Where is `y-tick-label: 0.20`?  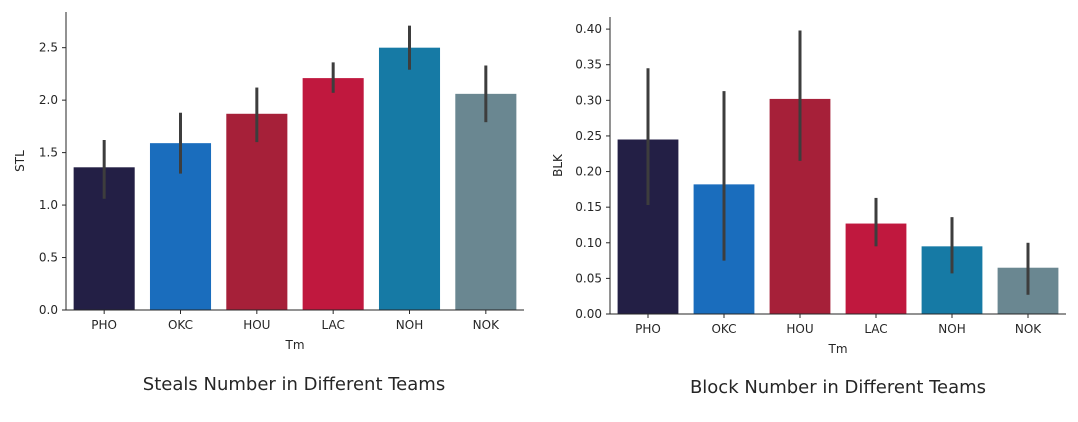 y-tick-label: 0.20 is located at coordinates (588, 172).